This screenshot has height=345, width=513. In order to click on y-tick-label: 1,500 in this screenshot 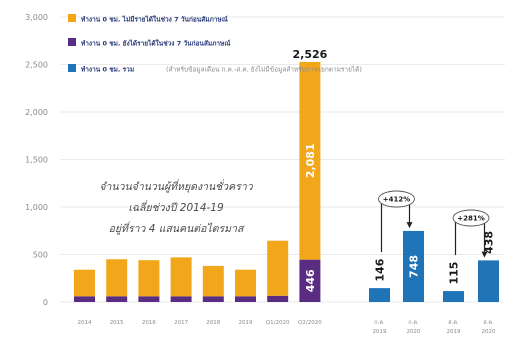, I will do `click(36, 160)`.